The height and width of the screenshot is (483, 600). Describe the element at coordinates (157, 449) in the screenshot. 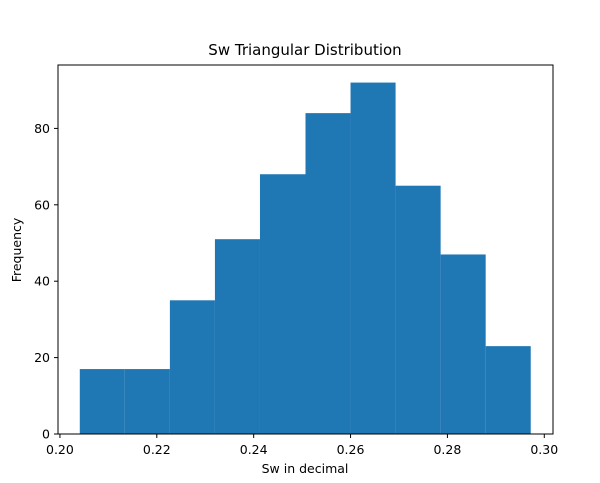

I see `x-tick-label: 0.22` at that location.